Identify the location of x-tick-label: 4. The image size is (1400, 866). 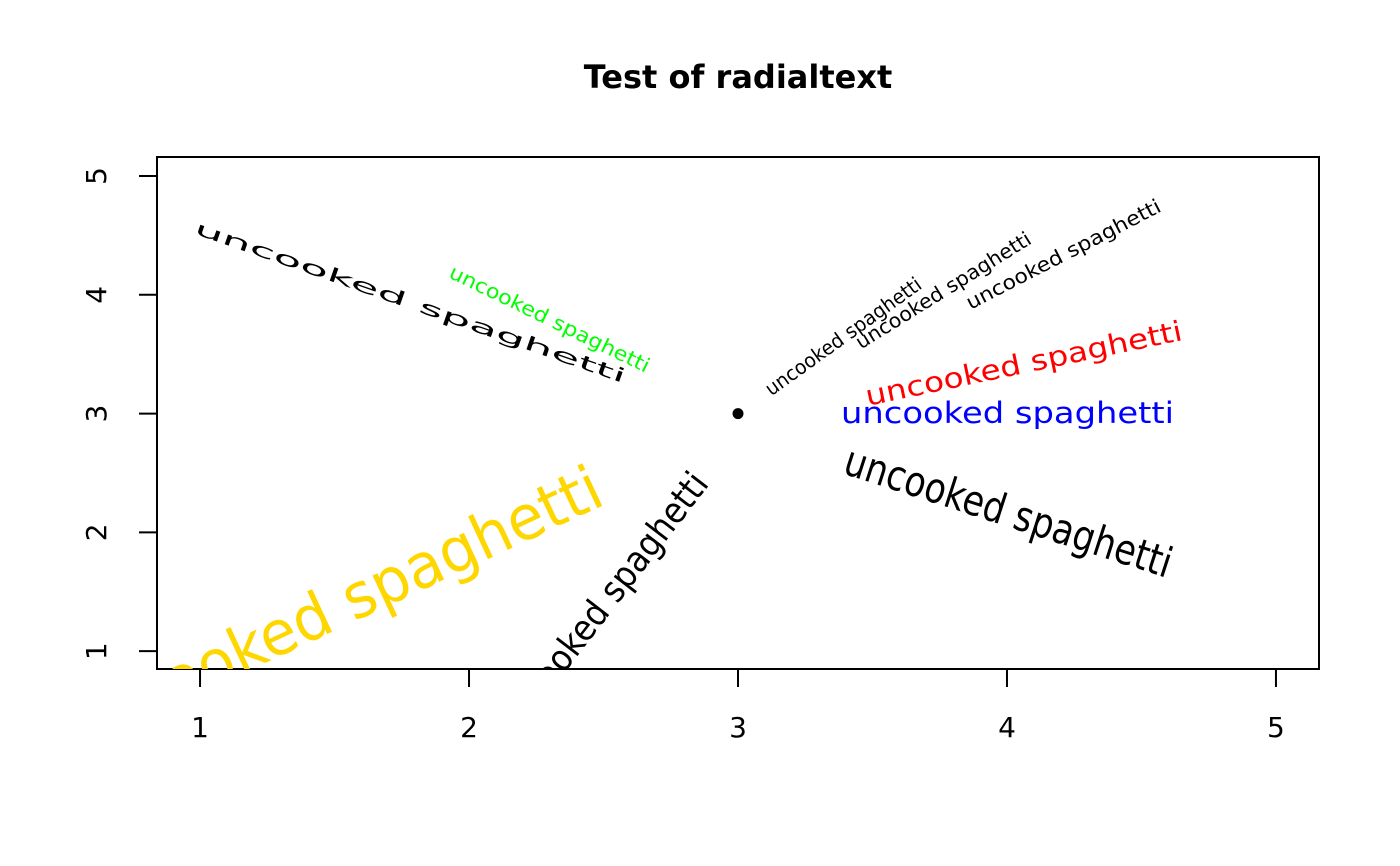
(1007, 727).